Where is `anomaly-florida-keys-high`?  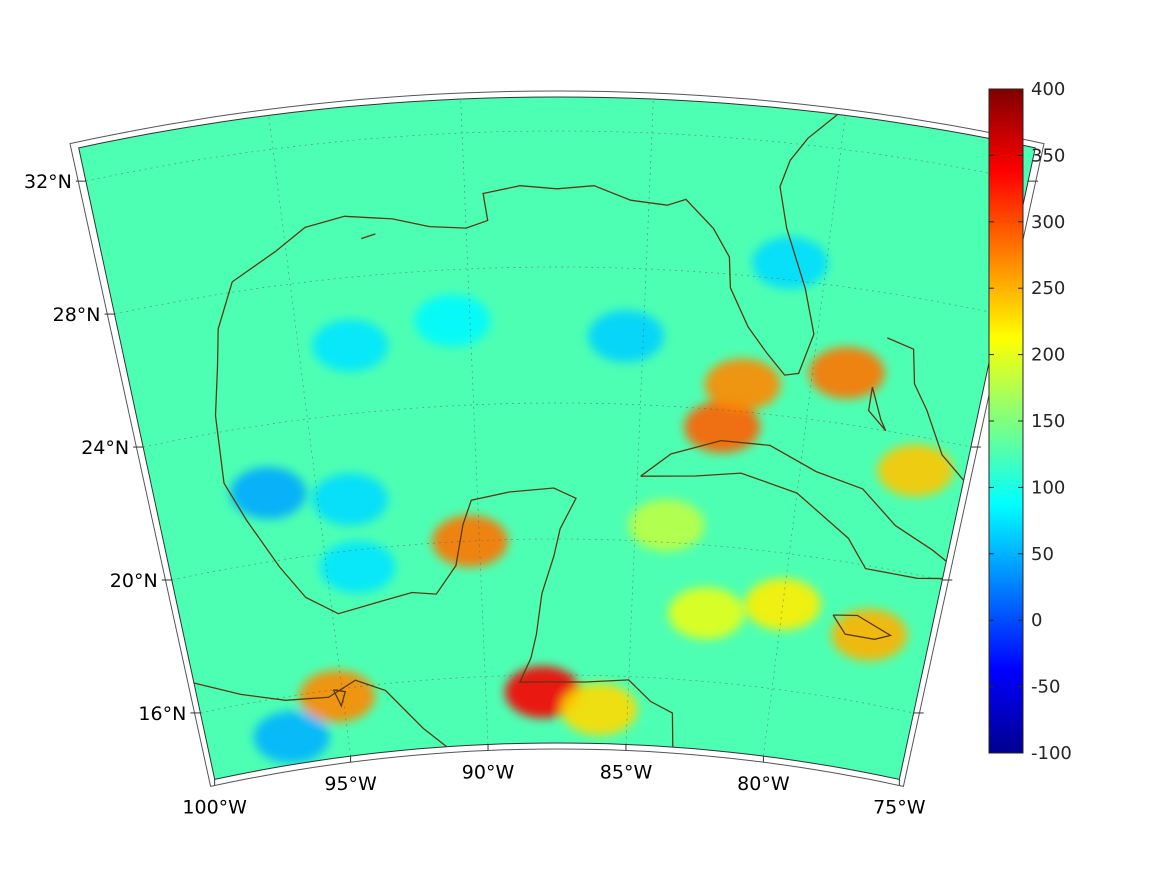 anomaly-florida-keys-high is located at coordinates (722, 427).